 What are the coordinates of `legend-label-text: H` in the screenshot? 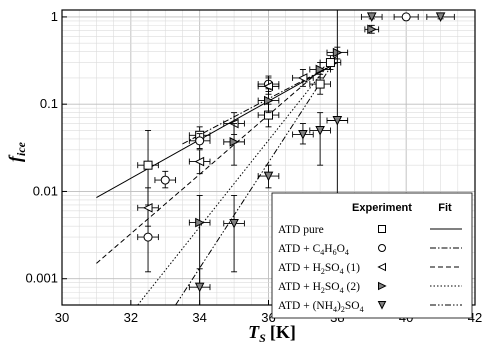 It's located at (328, 249).